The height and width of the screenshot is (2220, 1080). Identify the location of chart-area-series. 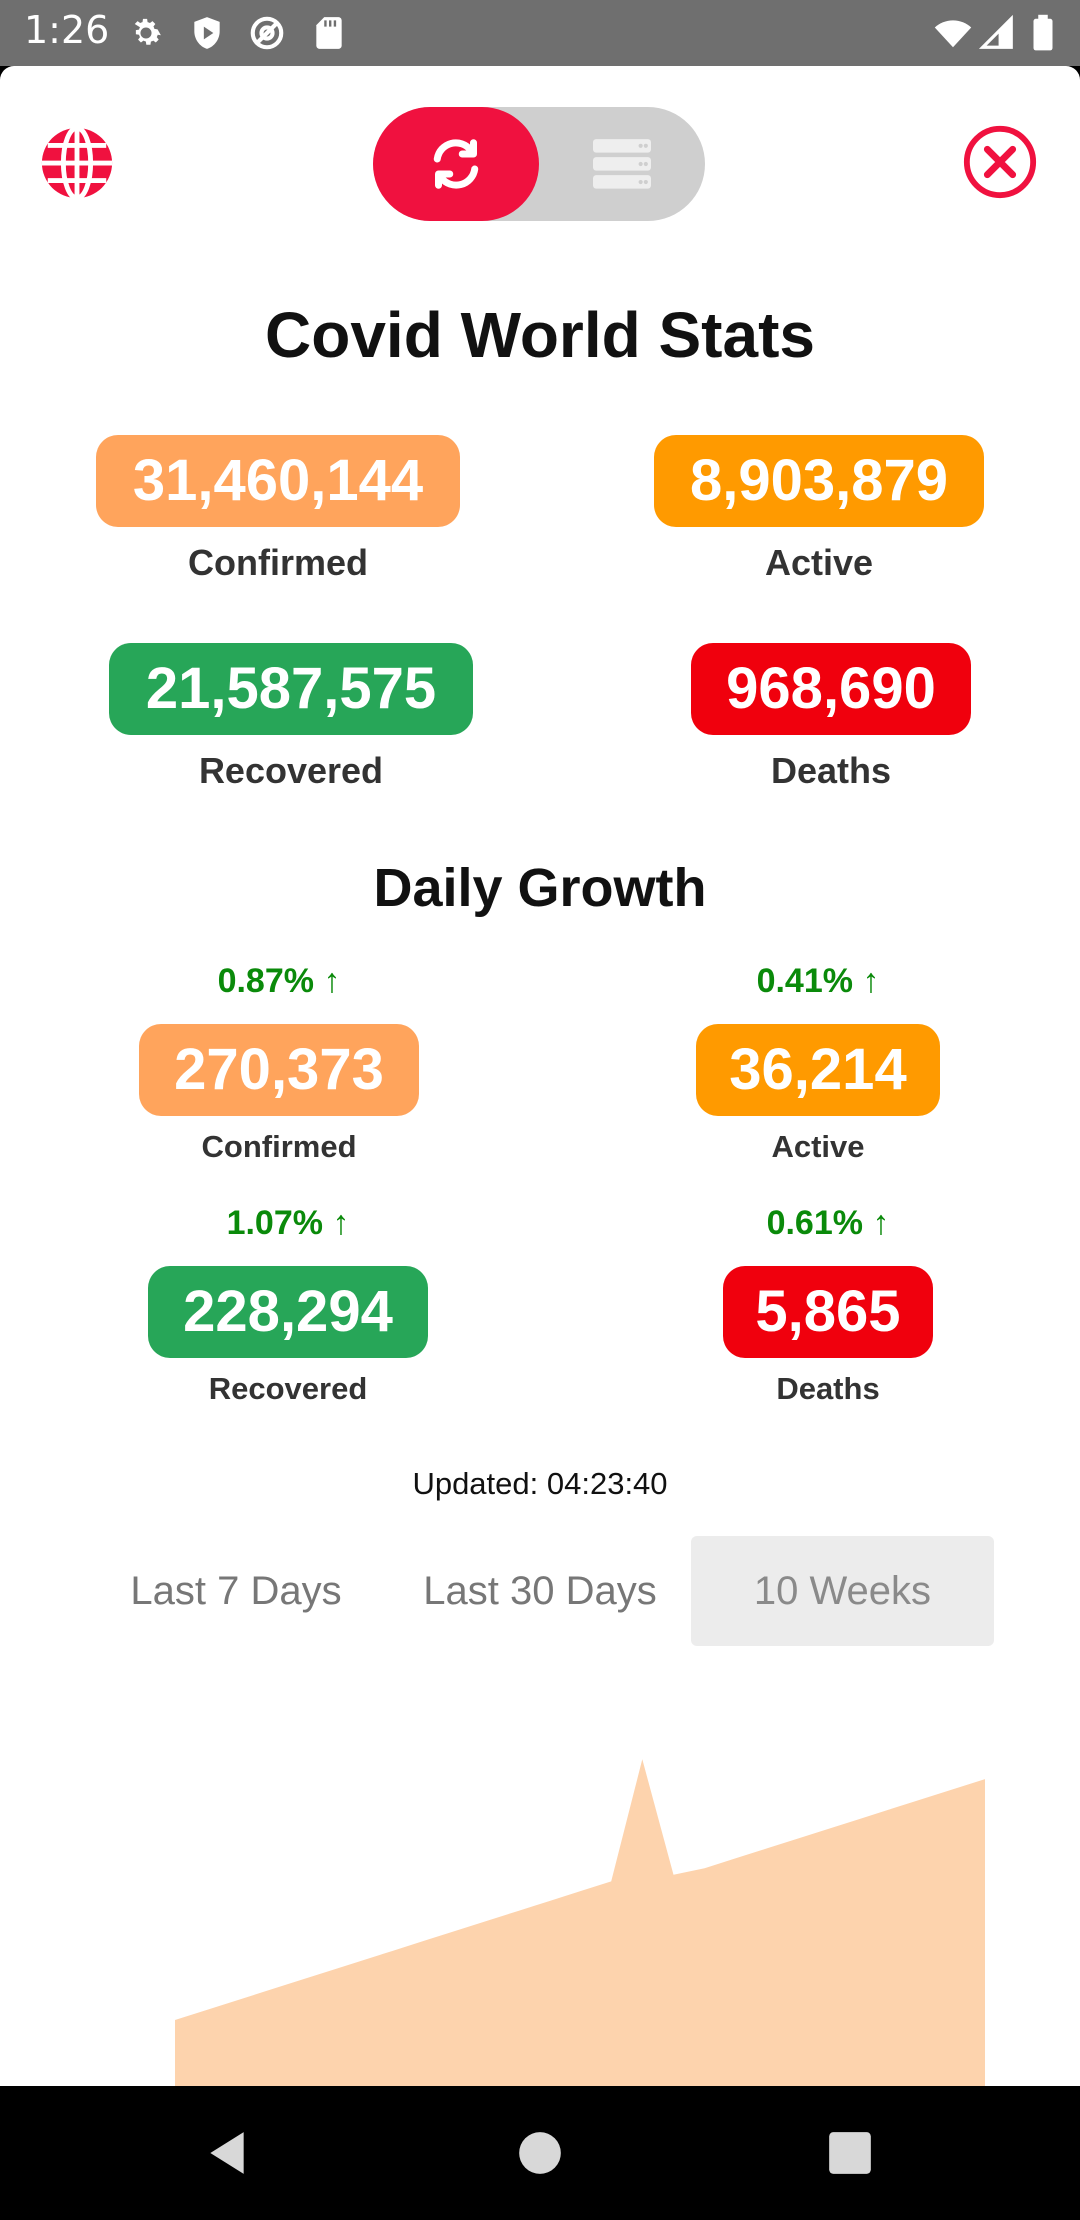
(580, 1922).